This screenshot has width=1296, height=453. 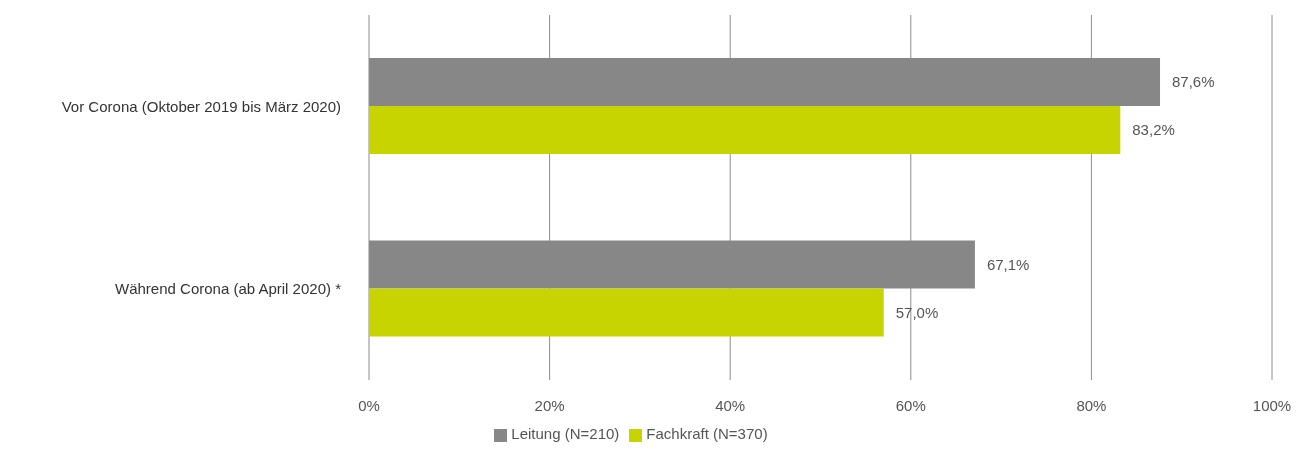 What do you see at coordinates (910, 405) in the screenshot?
I see `x-tick-label: 60%` at bounding box center [910, 405].